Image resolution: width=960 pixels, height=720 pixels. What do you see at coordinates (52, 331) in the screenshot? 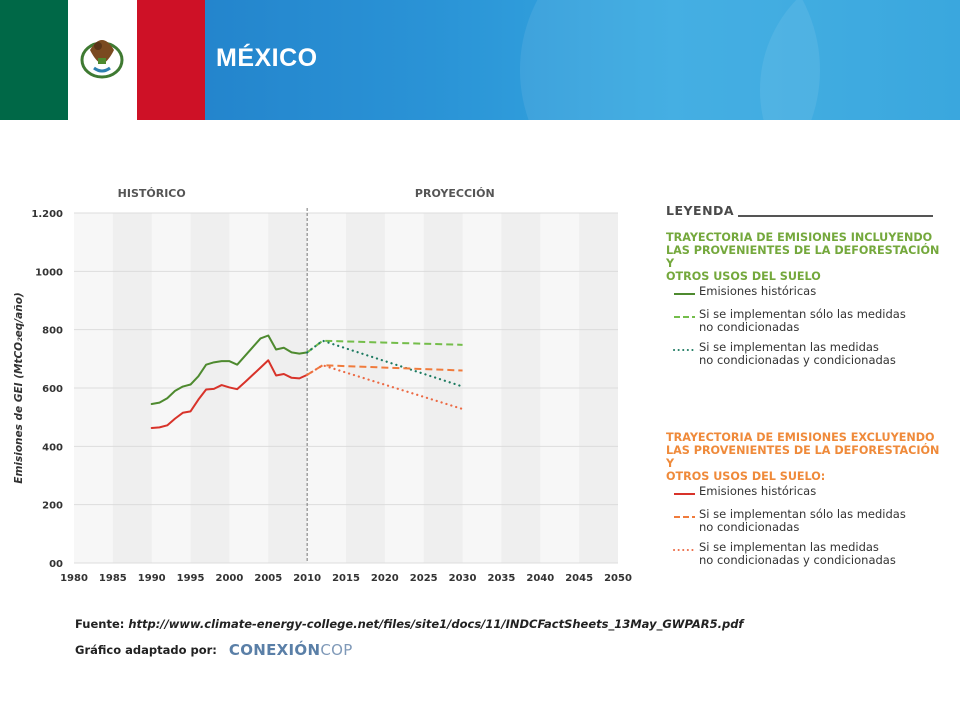
I see `y-tick-label: 800` at bounding box center [52, 331].